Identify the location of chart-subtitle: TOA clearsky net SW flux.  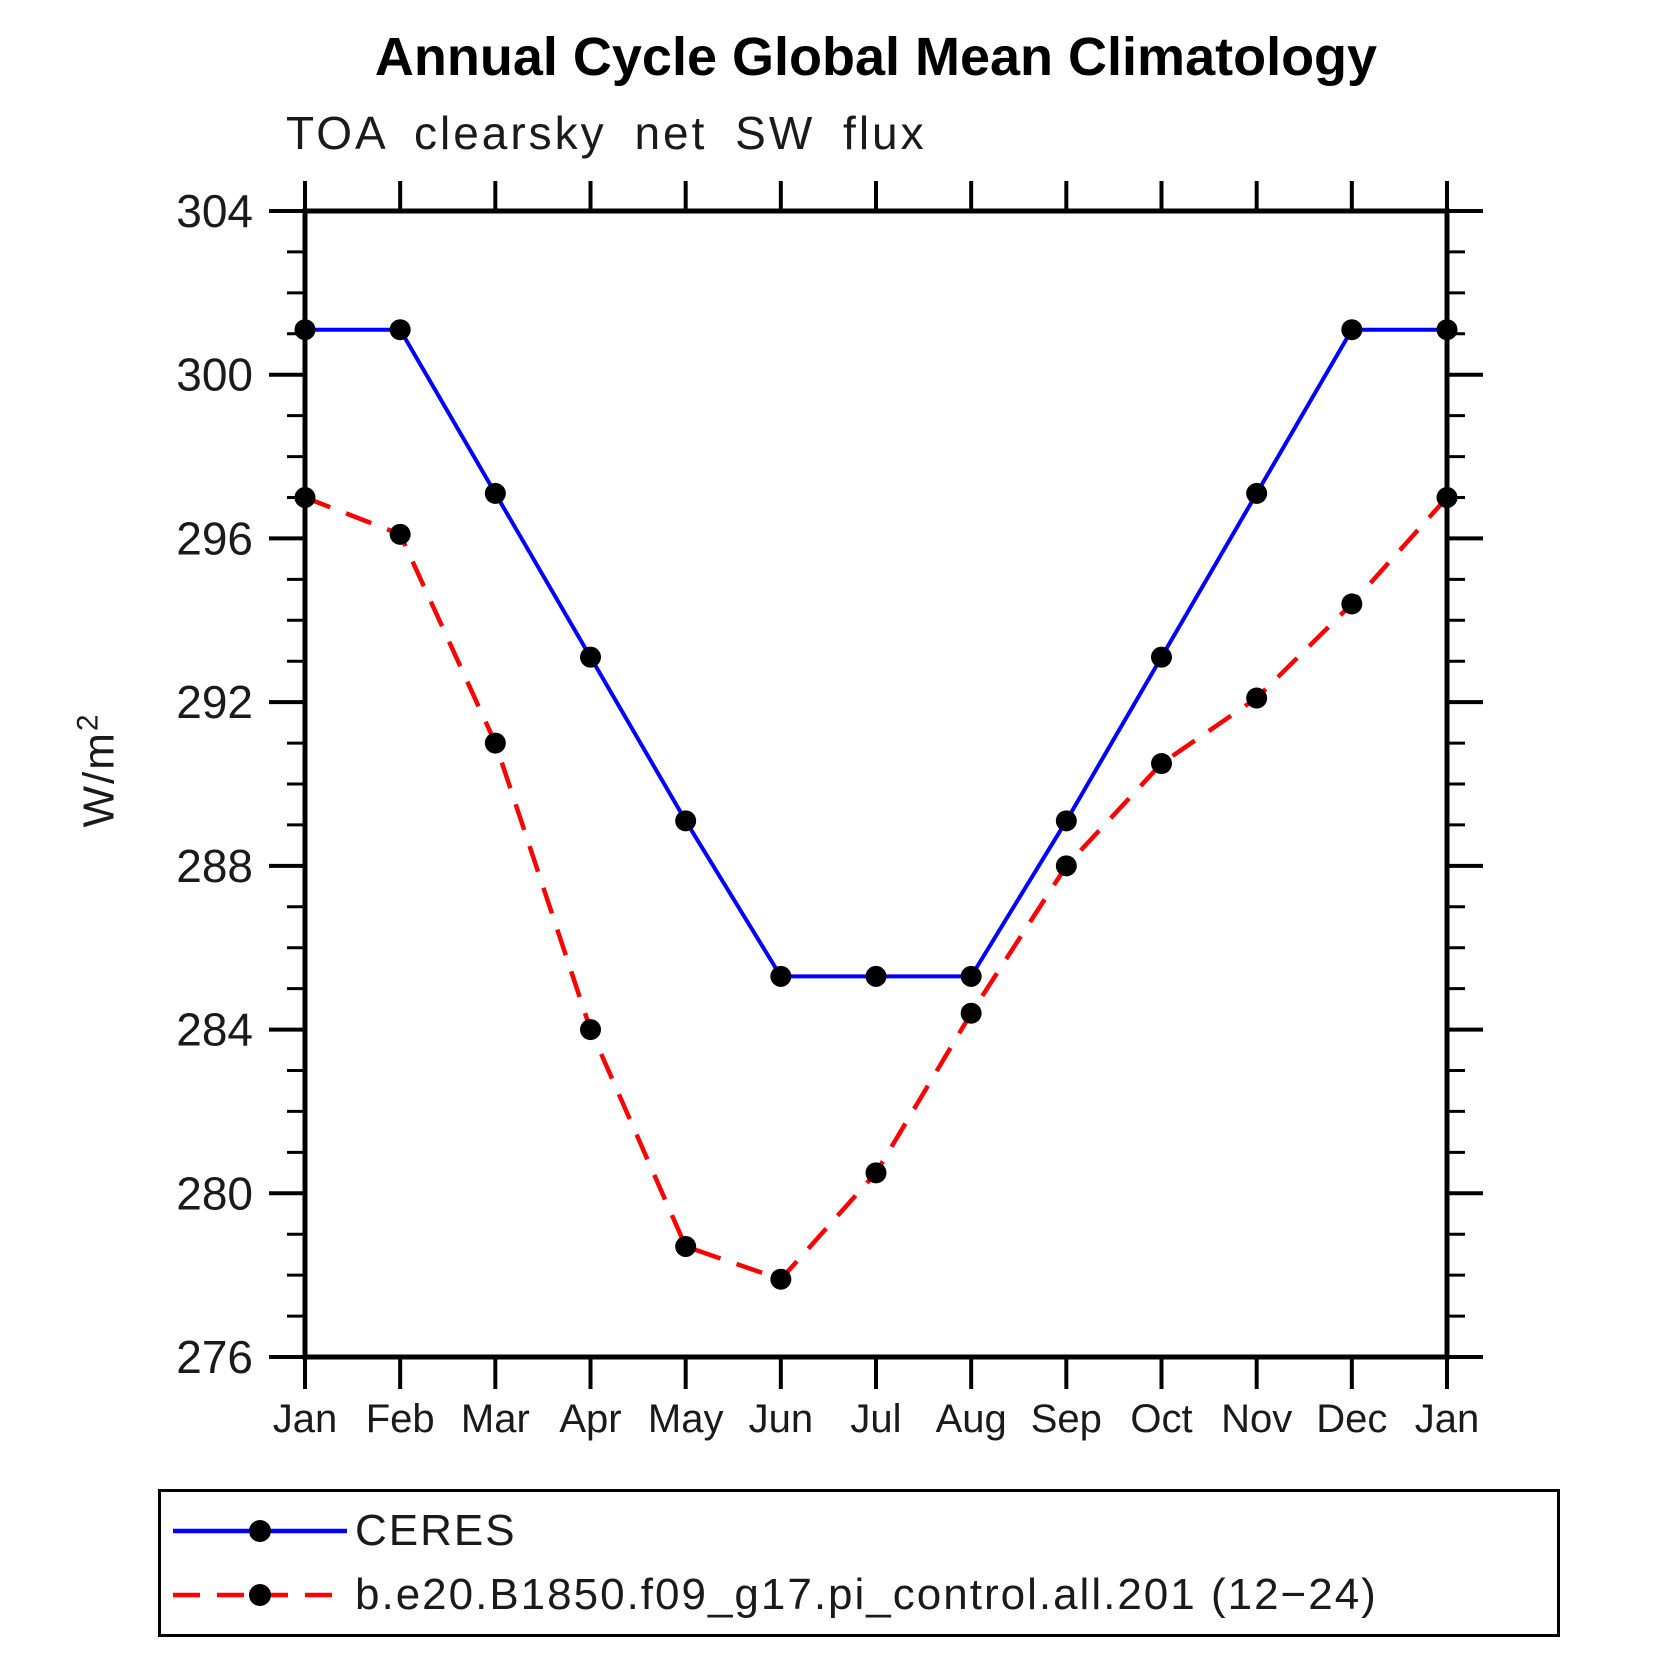
(606, 133).